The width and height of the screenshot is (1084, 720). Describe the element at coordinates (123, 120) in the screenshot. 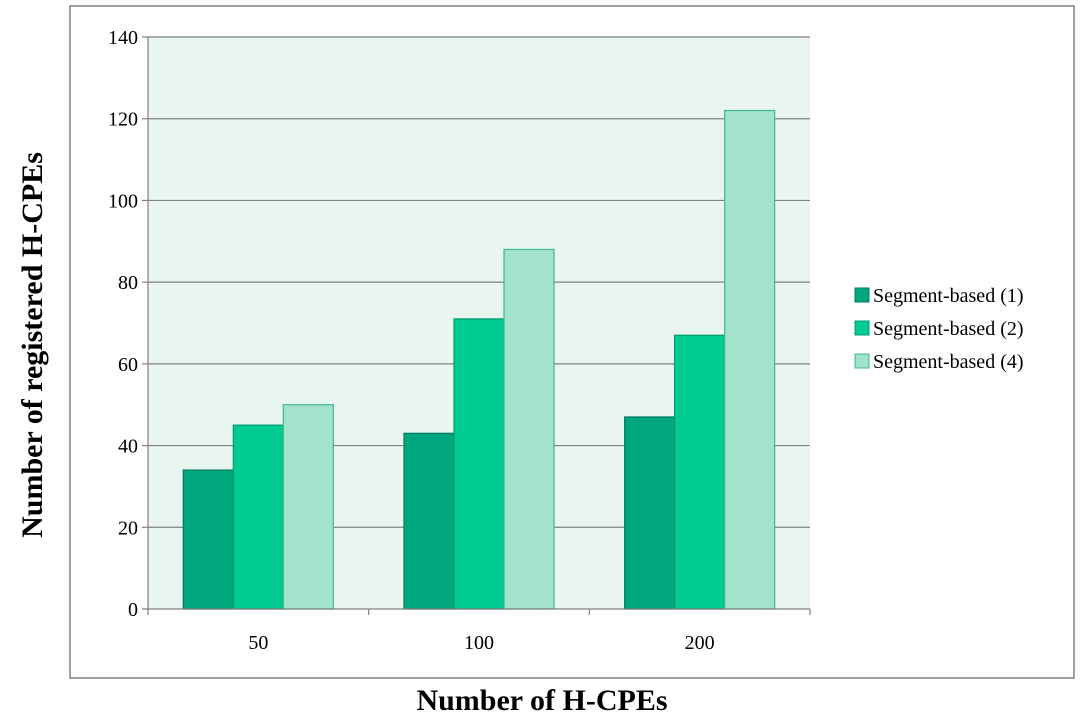

I see `y-tick-label: 120` at that location.